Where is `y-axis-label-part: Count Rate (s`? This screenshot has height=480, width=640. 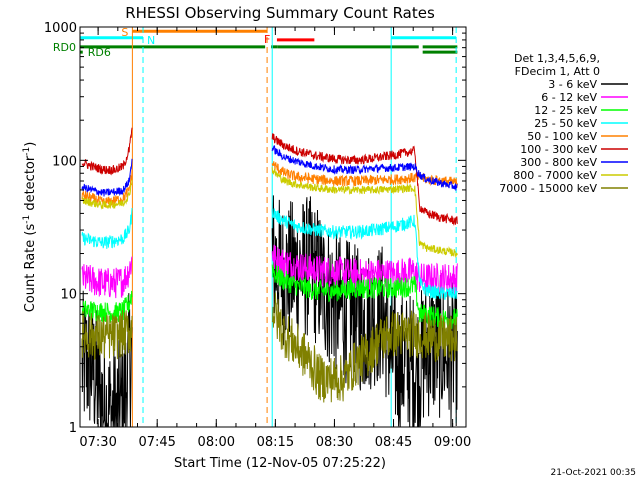 y-axis-label-part: Count Rate (s is located at coordinates (30, 268).